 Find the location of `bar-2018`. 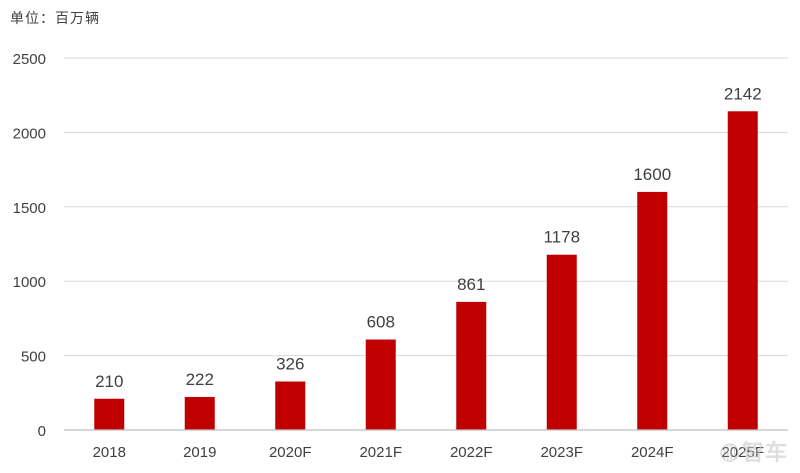

bar-2018 is located at coordinates (109, 414).